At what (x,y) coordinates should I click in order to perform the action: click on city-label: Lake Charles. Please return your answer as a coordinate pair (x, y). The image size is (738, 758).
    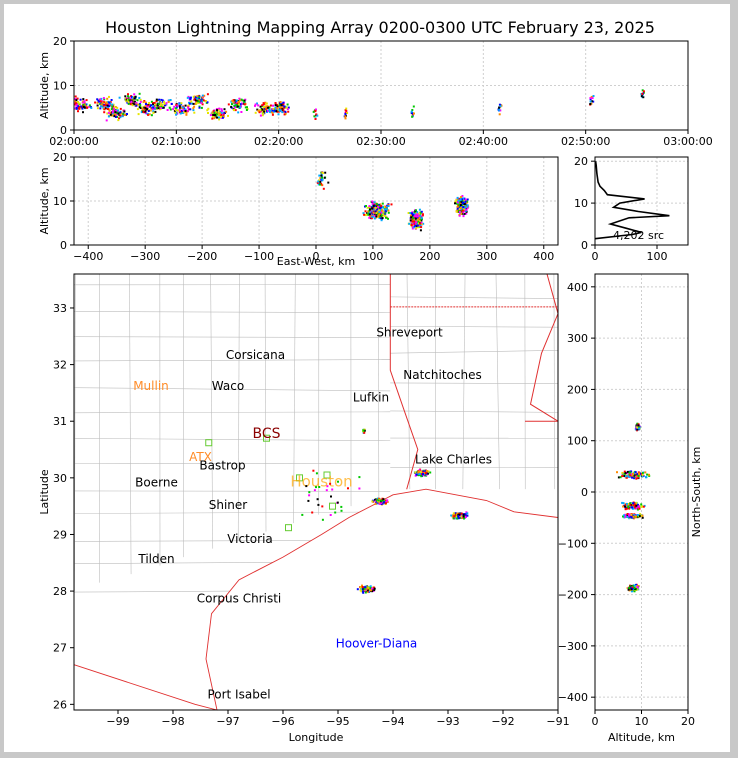
    Looking at the image, I should click on (453, 460).